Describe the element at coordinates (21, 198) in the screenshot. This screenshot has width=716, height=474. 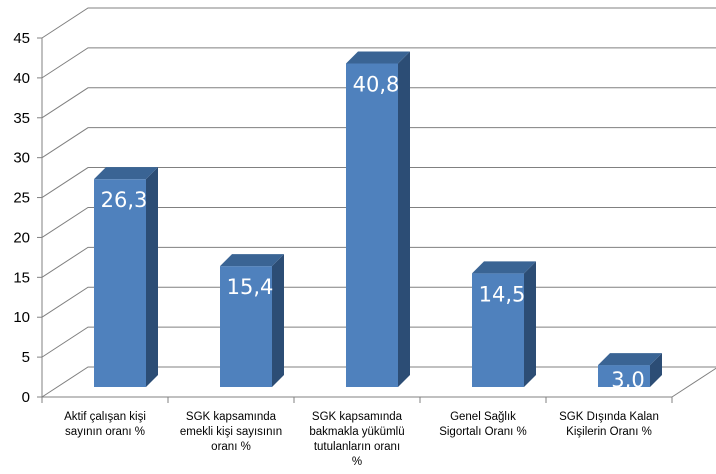
I see `y-tick-label: 25` at that location.